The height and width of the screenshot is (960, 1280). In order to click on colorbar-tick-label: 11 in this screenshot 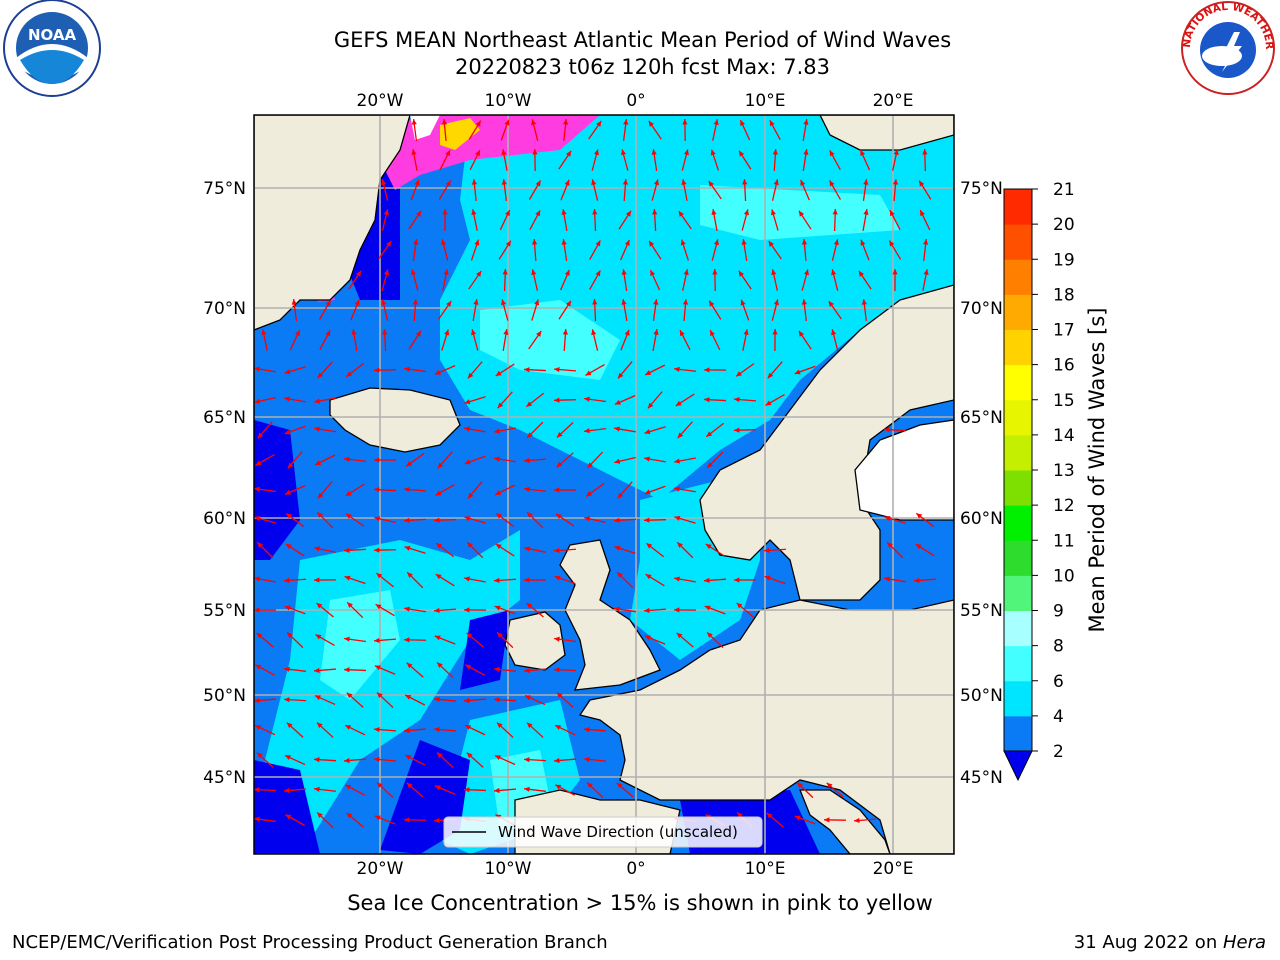, I will do `click(1064, 541)`.